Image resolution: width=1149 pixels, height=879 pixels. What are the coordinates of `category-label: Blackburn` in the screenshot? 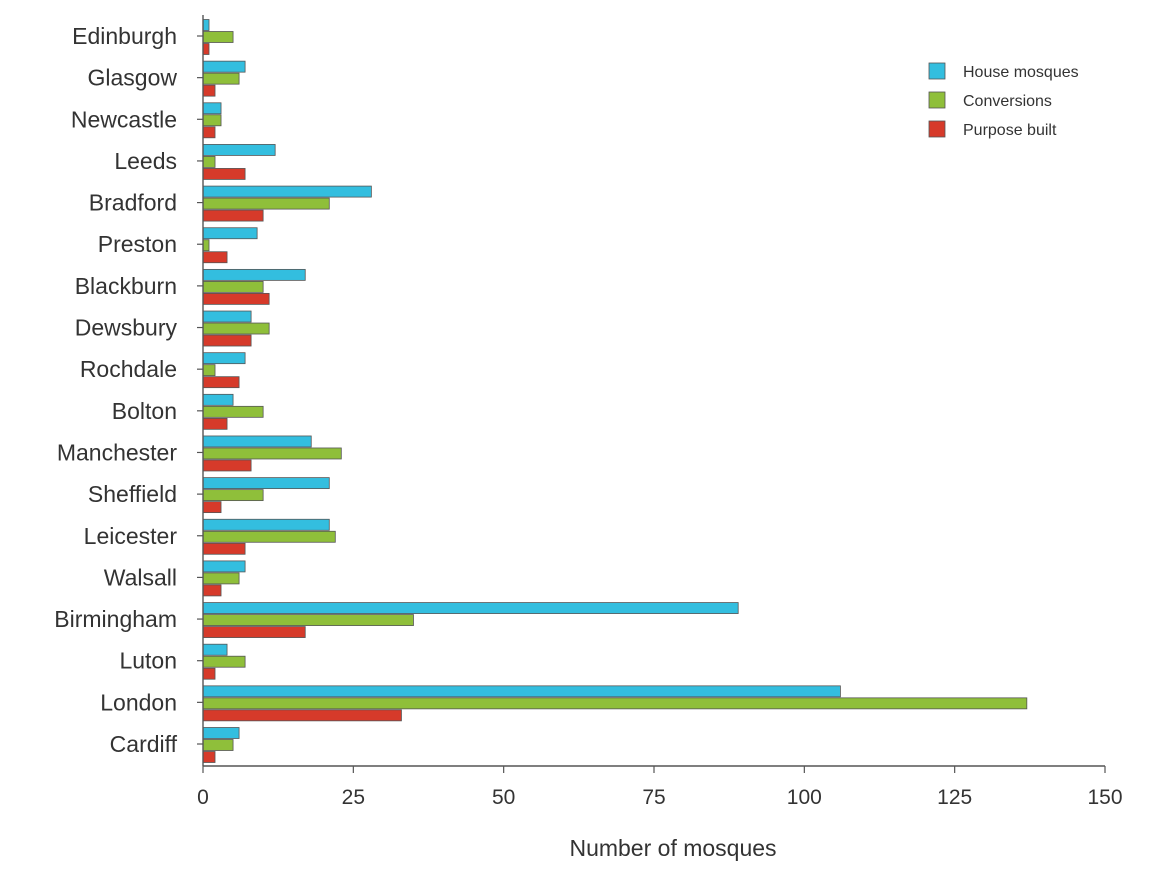 It's located at (126, 286).